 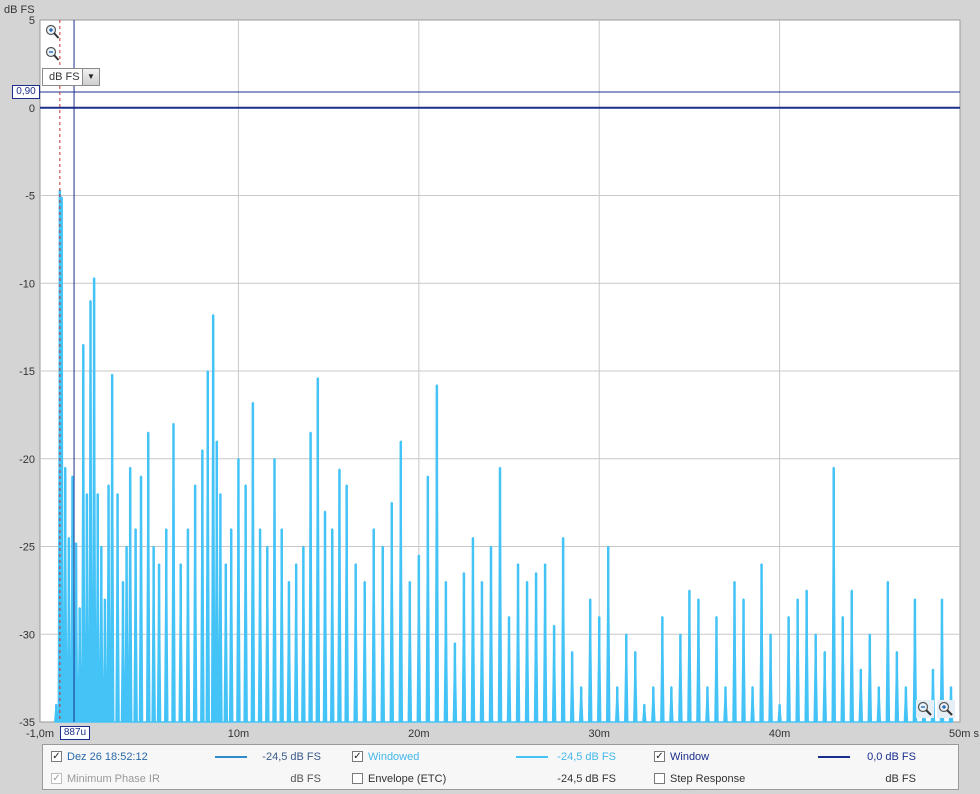 What do you see at coordinates (19, 10) in the screenshot?
I see `y-axis-label: dB FS` at bounding box center [19, 10].